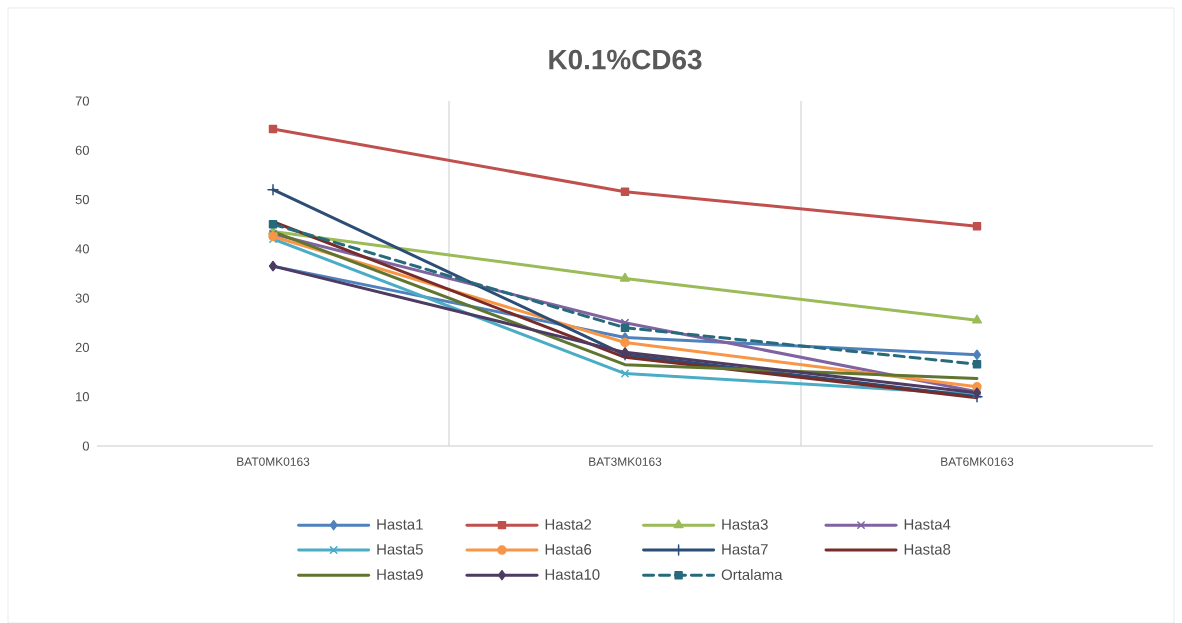 This screenshot has height=623, width=1182. I want to click on y-tick-label: 30, so click(82, 298).